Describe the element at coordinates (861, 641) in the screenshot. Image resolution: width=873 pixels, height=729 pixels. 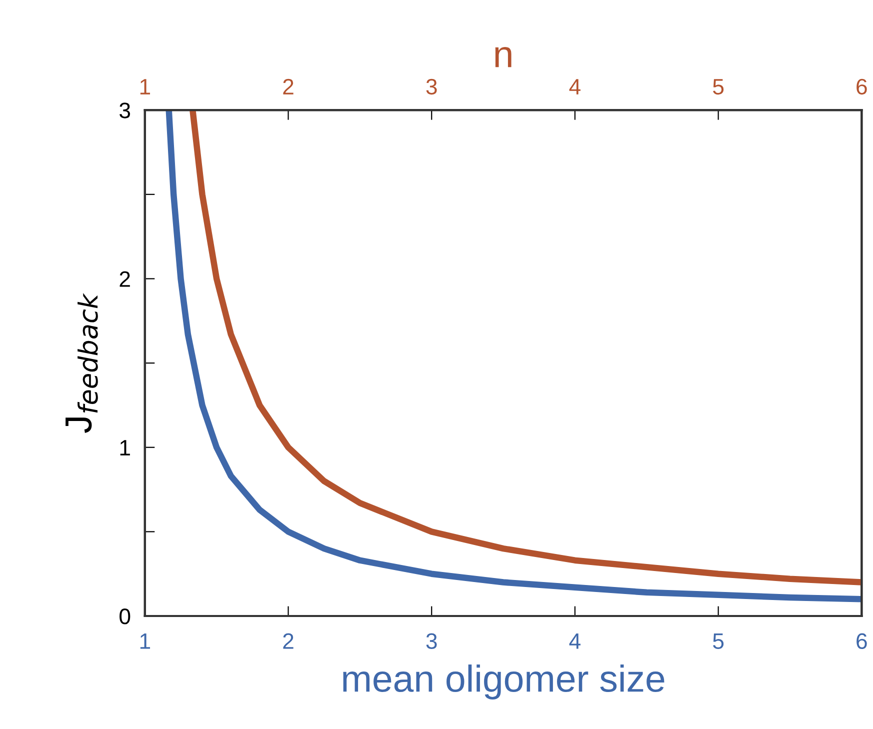
I see `x2-tick-label: 6` at that location.